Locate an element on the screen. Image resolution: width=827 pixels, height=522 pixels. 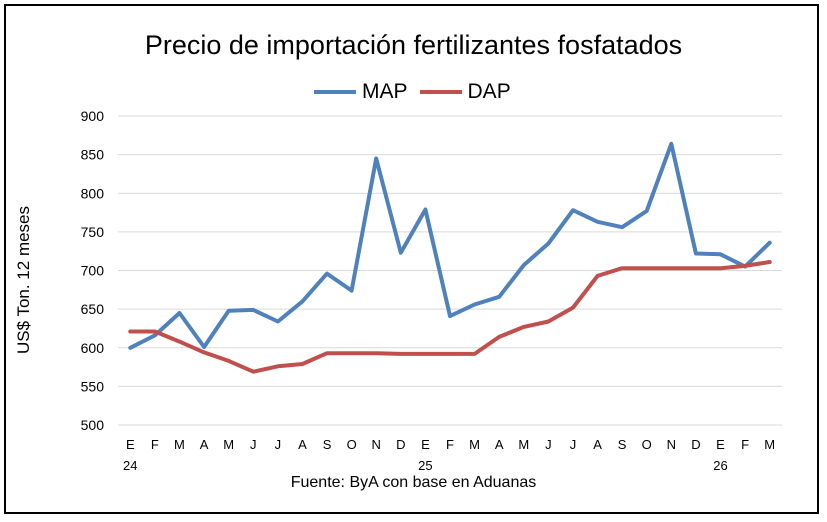
y-tick-label: 500 is located at coordinates (93, 425).